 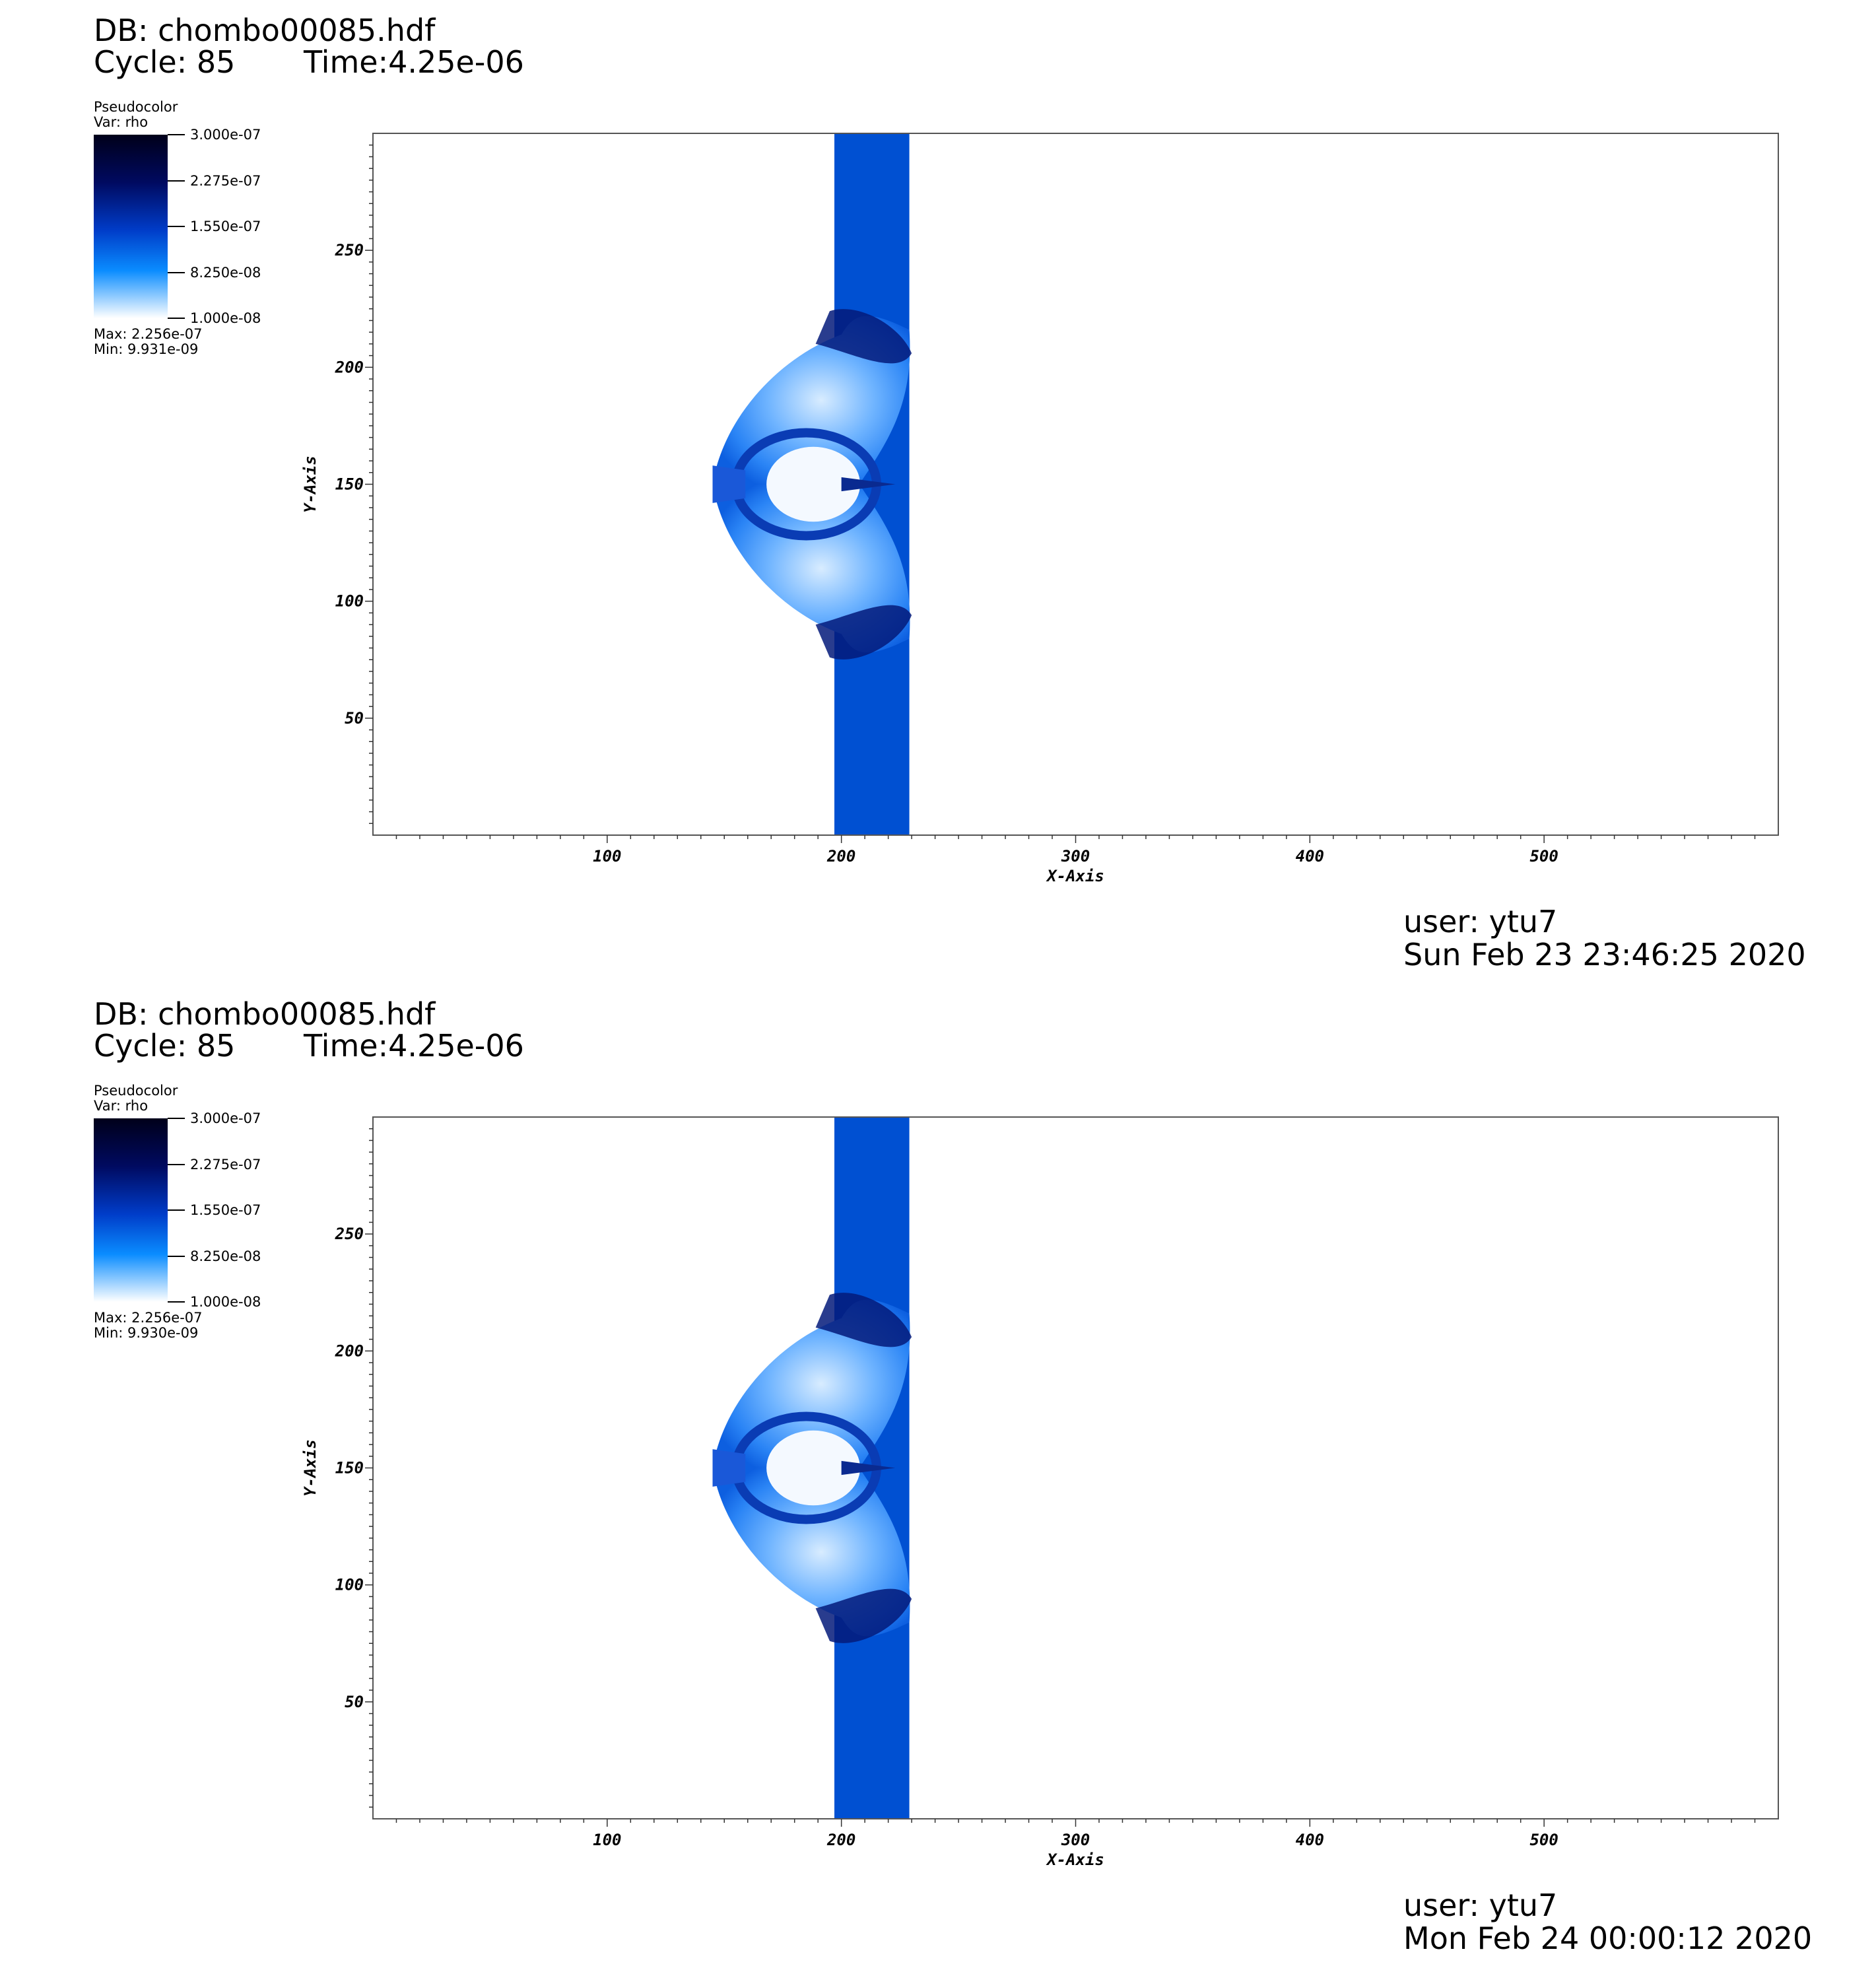 I want to click on date-label: Mon Feb 24 00:00:12 2020, so click(x=1608, y=1938).